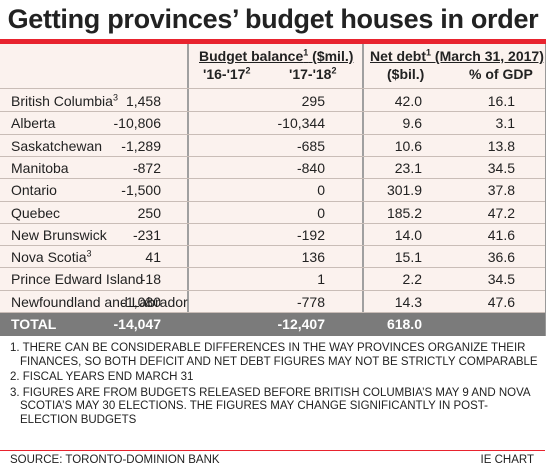 This screenshot has width=546, height=476. What do you see at coordinates (501, 190) in the screenshot?
I see `gdp-pct-cell: 37.8` at bounding box center [501, 190].